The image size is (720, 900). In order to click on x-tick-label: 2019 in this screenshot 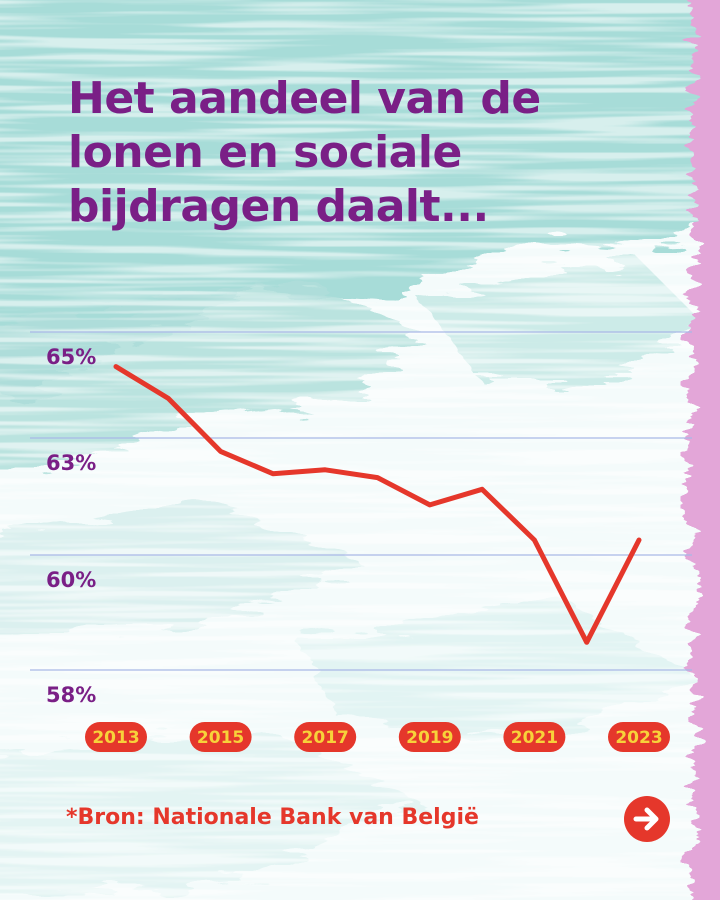, I will do `click(429, 738)`.